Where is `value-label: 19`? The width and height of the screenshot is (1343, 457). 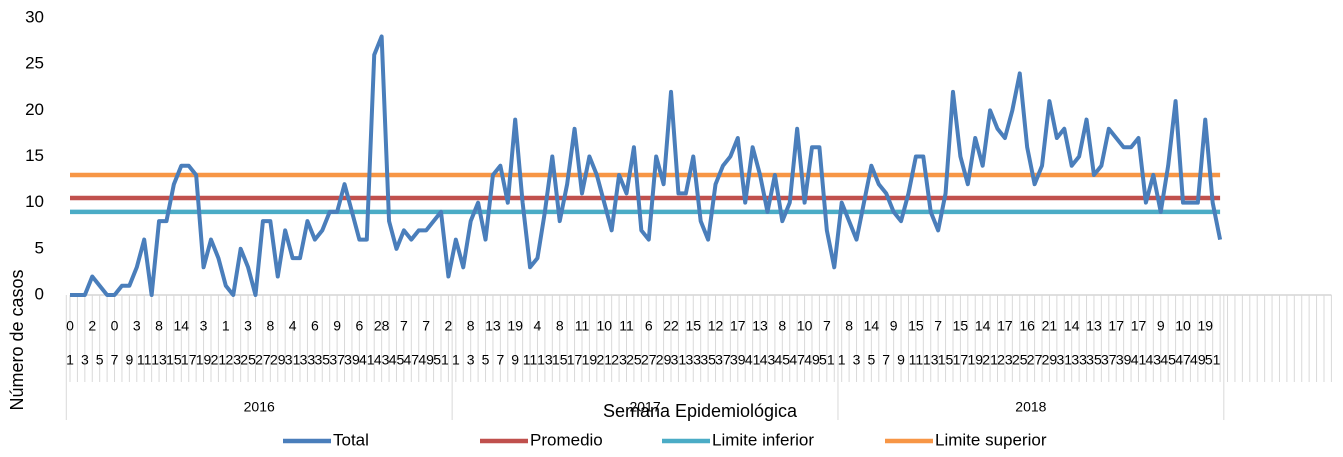
value-label: 19 is located at coordinates (515, 326).